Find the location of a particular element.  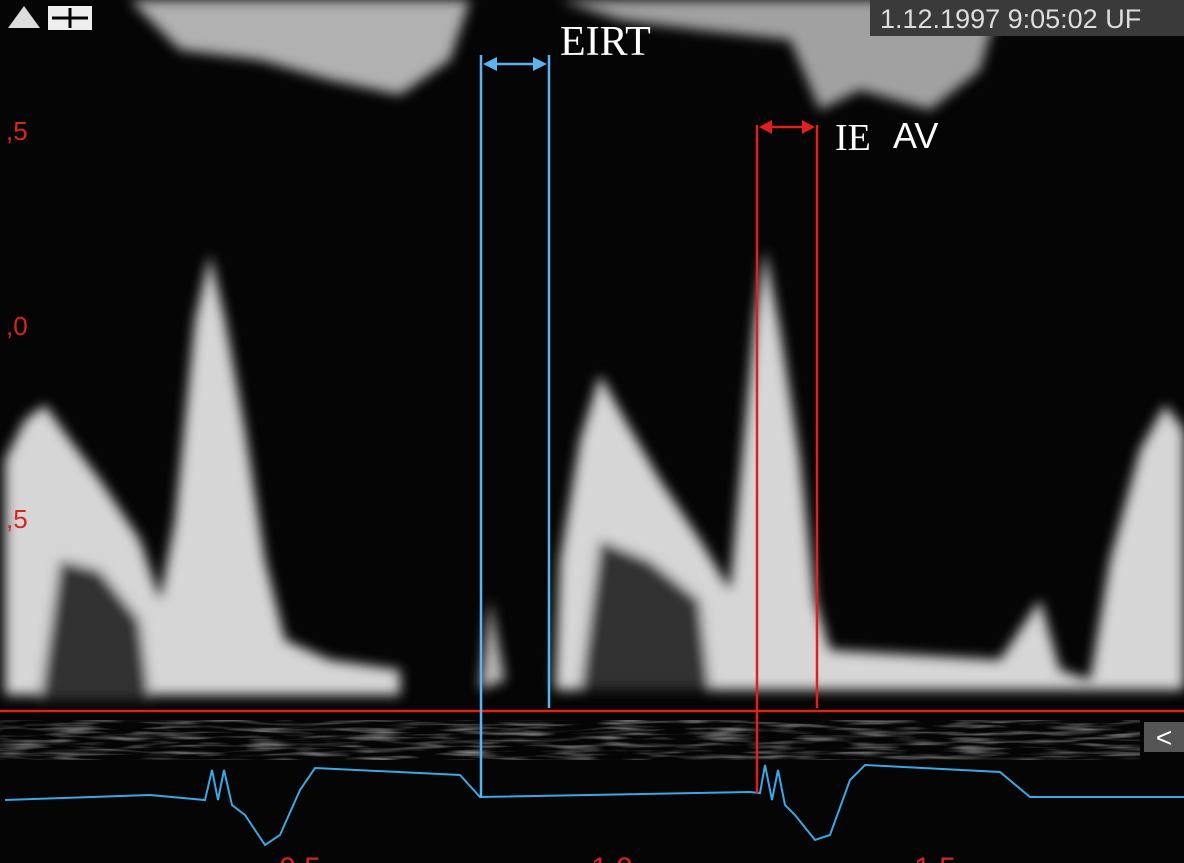

scroll-button-label: < is located at coordinates (1164, 737).